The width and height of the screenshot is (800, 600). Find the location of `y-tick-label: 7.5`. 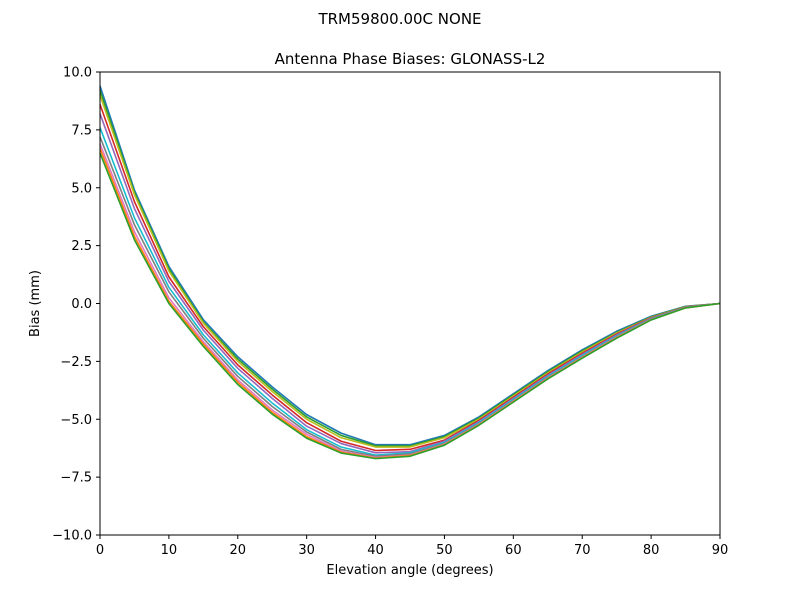

y-tick-label: 7.5 is located at coordinates (81, 130).